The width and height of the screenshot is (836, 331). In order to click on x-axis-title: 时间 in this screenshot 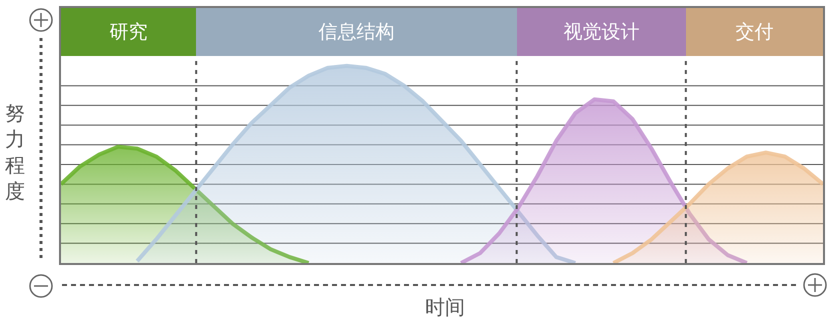, I will do `click(445, 307)`.